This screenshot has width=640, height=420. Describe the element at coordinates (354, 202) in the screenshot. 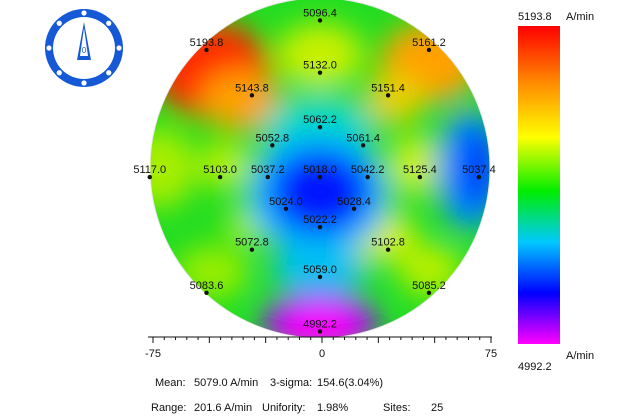

I see `site-value-label: 5028.4` at that location.